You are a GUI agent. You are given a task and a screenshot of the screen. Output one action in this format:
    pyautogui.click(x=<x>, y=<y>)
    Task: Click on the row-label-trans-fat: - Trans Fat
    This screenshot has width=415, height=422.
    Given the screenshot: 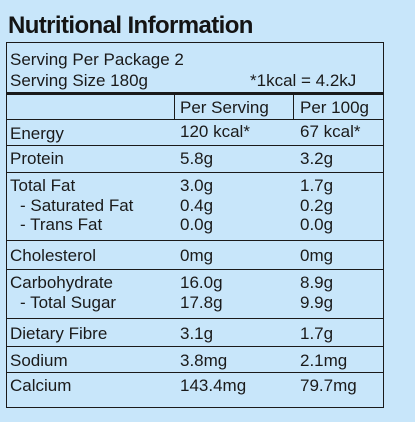 What is the action you would take?
    pyautogui.click(x=61, y=224)
    